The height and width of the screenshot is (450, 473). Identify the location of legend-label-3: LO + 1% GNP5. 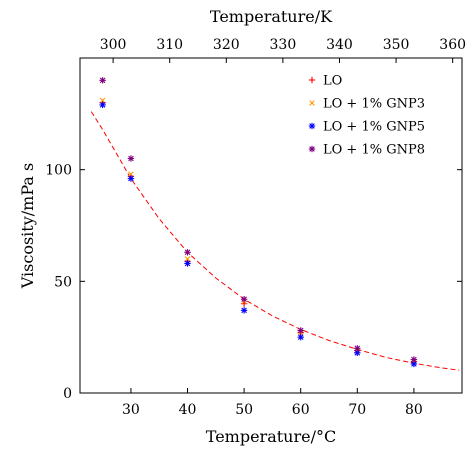
(374, 127).